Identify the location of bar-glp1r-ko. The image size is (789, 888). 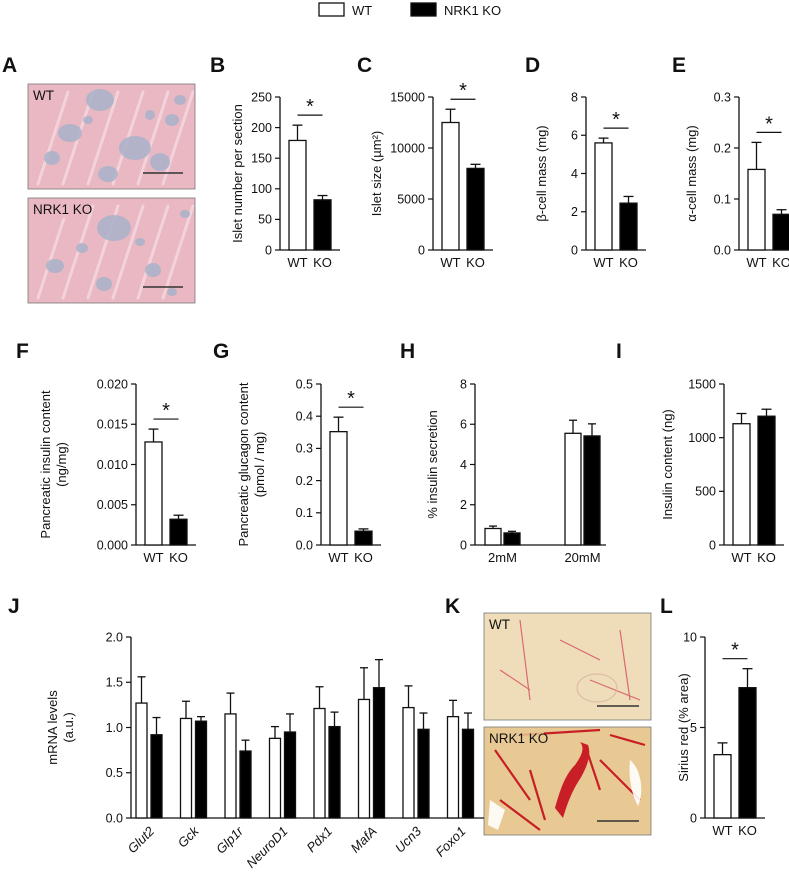
(245, 784).